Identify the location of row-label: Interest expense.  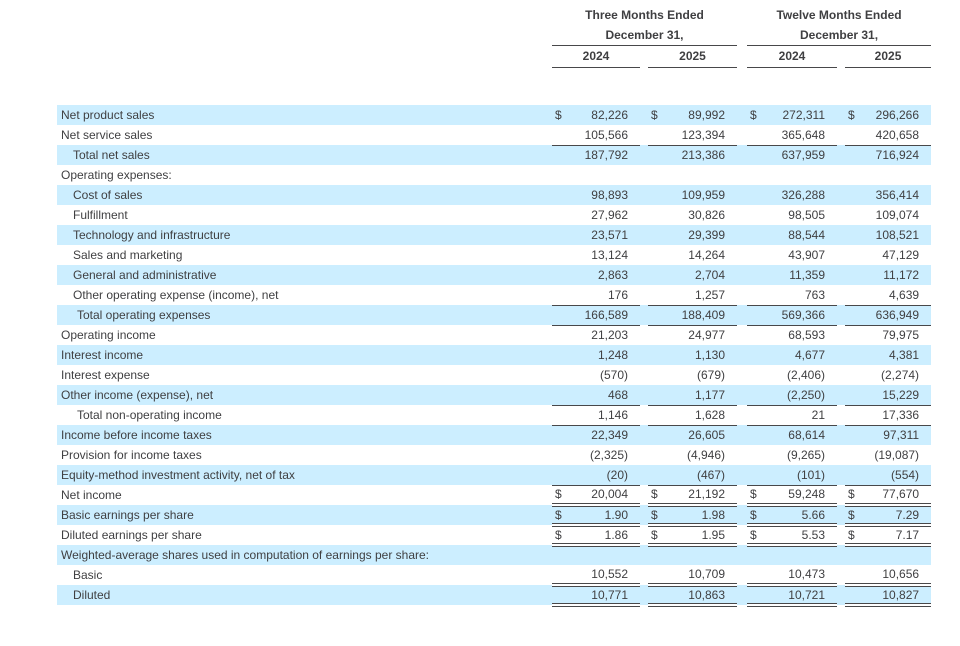
(105, 375).